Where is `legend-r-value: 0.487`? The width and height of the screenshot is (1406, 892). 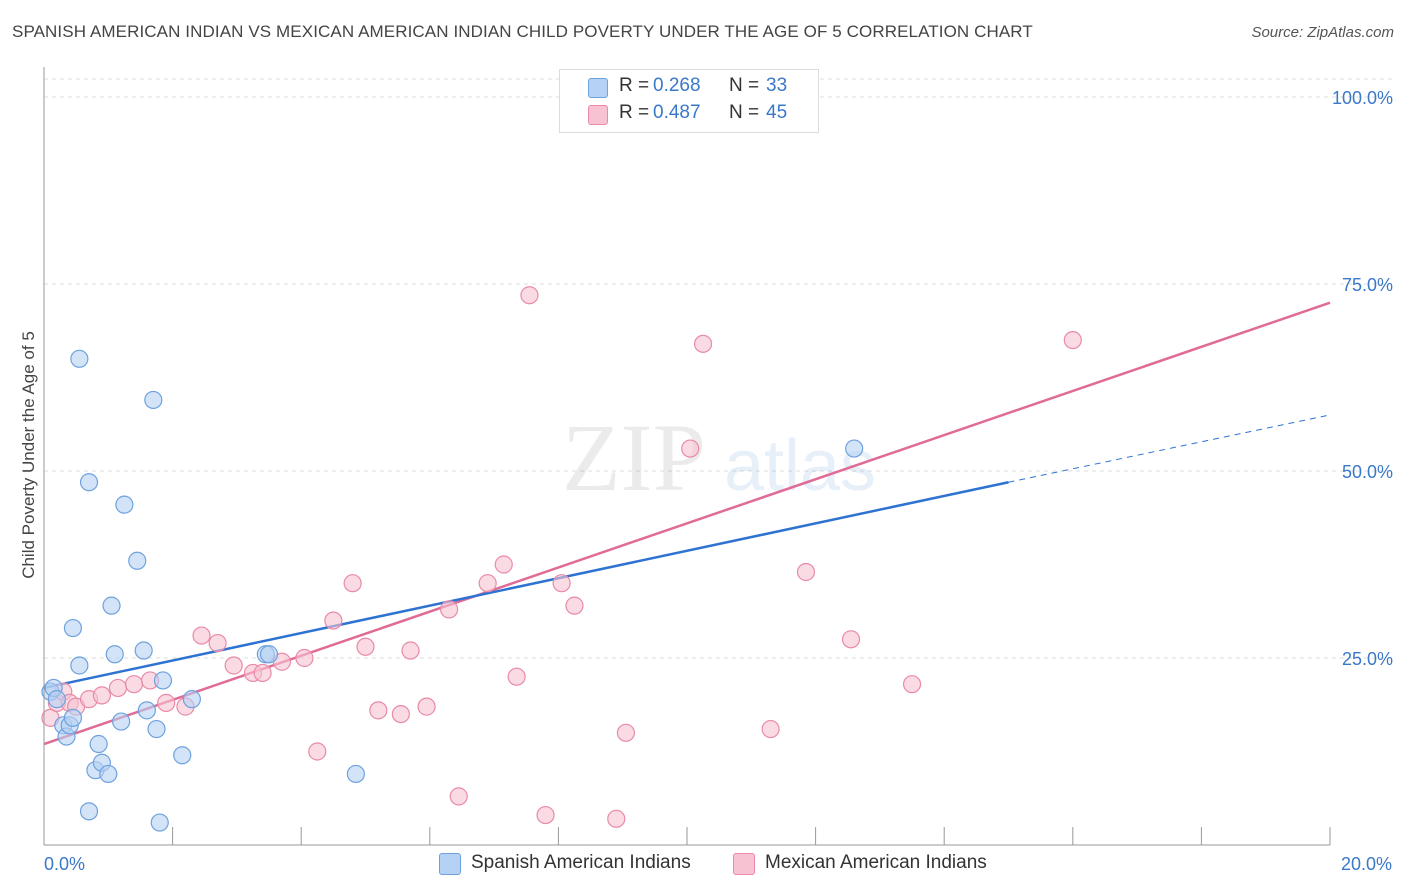
legend-r-value: 0.487 is located at coordinates (677, 112).